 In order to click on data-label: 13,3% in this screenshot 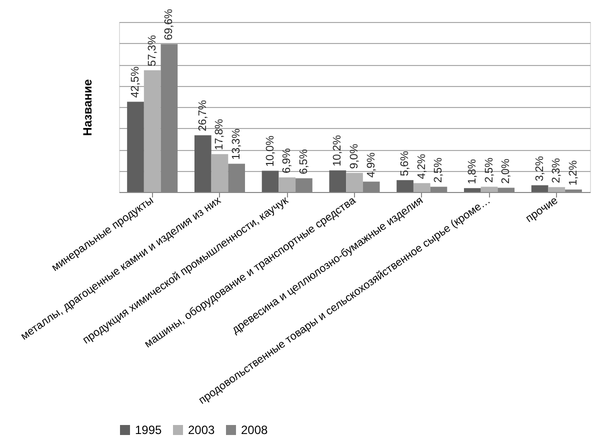, I will do `click(236, 144)`.